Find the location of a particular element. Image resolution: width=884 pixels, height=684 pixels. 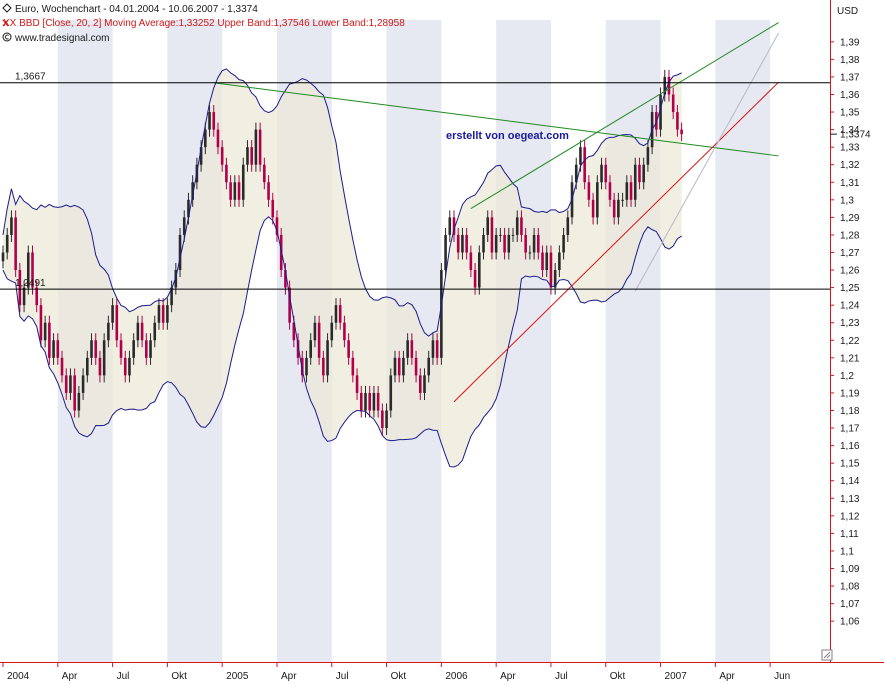

diamond-icon is located at coordinates (7, 8).